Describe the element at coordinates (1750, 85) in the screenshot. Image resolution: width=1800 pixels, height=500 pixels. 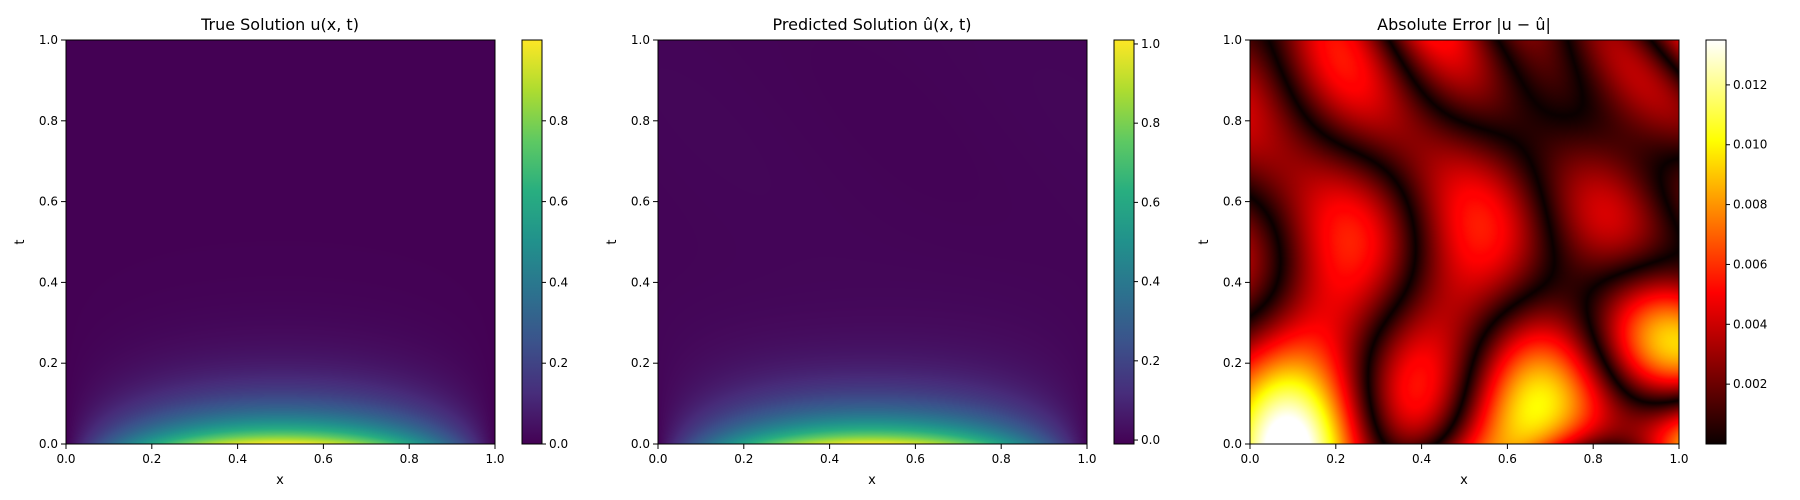
I see `panel-3-colorbar-tick-label: 0.012` at that location.